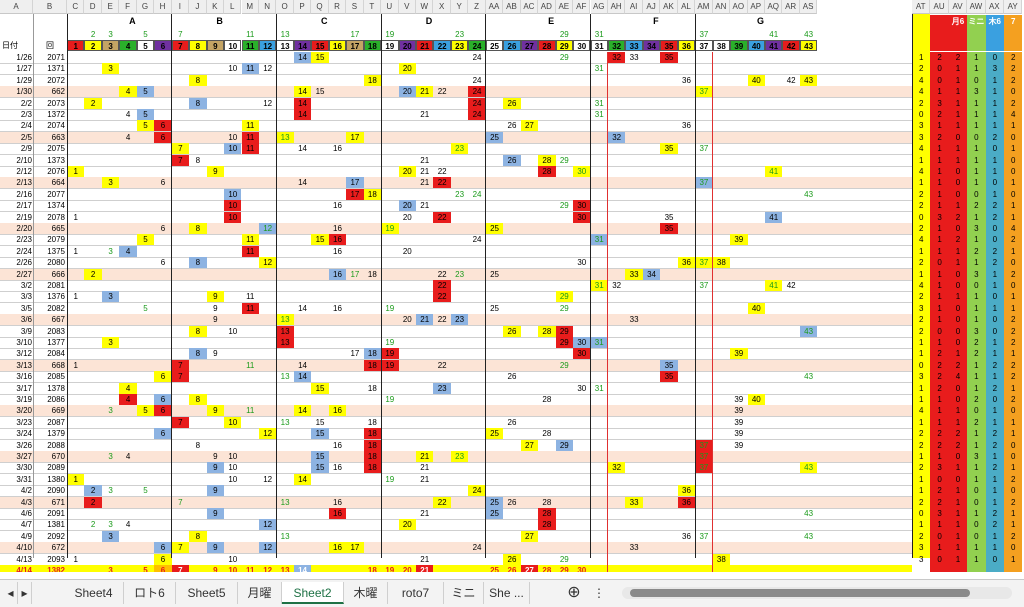 The image size is (1024, 607). Describe the element at coordinates (26, 149) in the screenshot. I see `date-cell: 2/9` at that location.